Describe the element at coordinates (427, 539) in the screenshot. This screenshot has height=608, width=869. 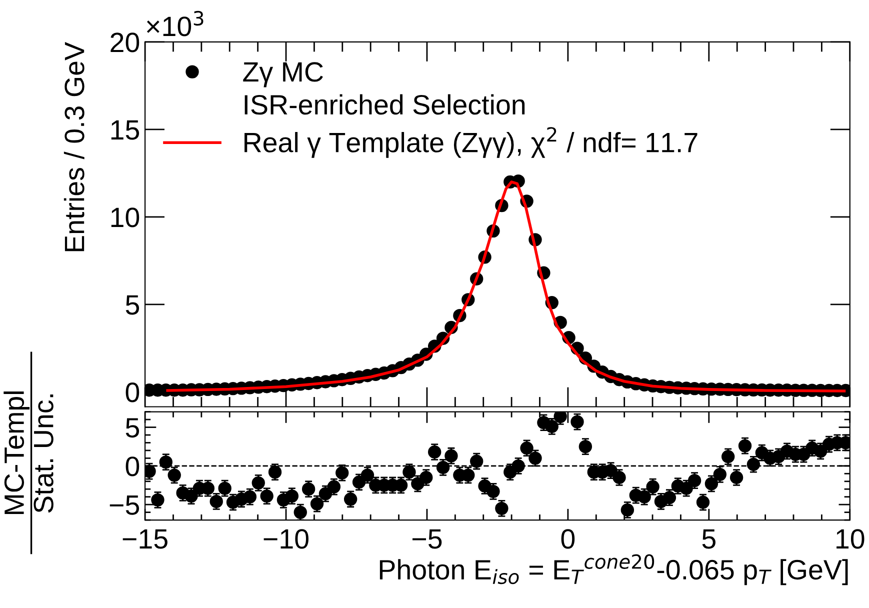
I see `x-tick-label: −5` at that location.